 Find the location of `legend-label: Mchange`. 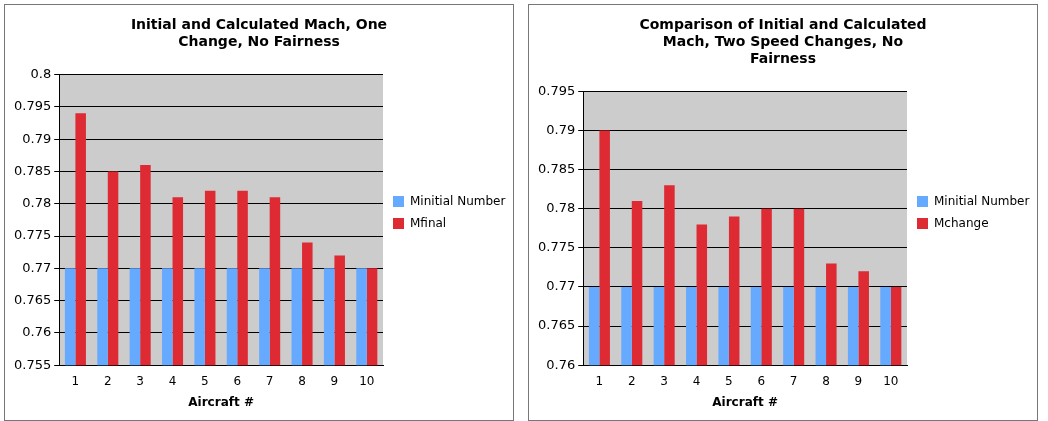

legend-label: Mchange is located at coordinates (961, 222).